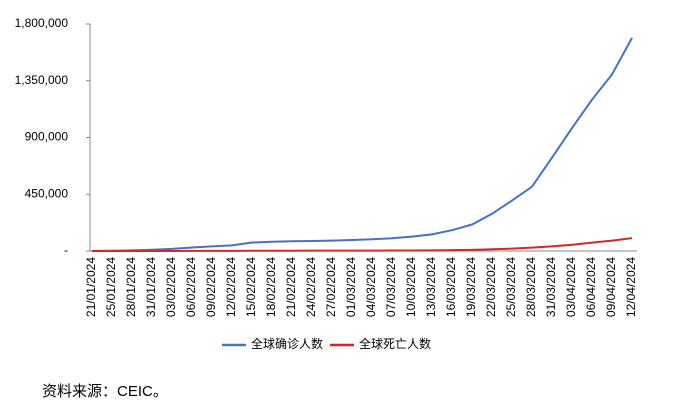  What do you see at coordinates (631, 287) in the screenshot?
I see `x-tick-label: 12/04/2024` at bounding box center [631, 287].